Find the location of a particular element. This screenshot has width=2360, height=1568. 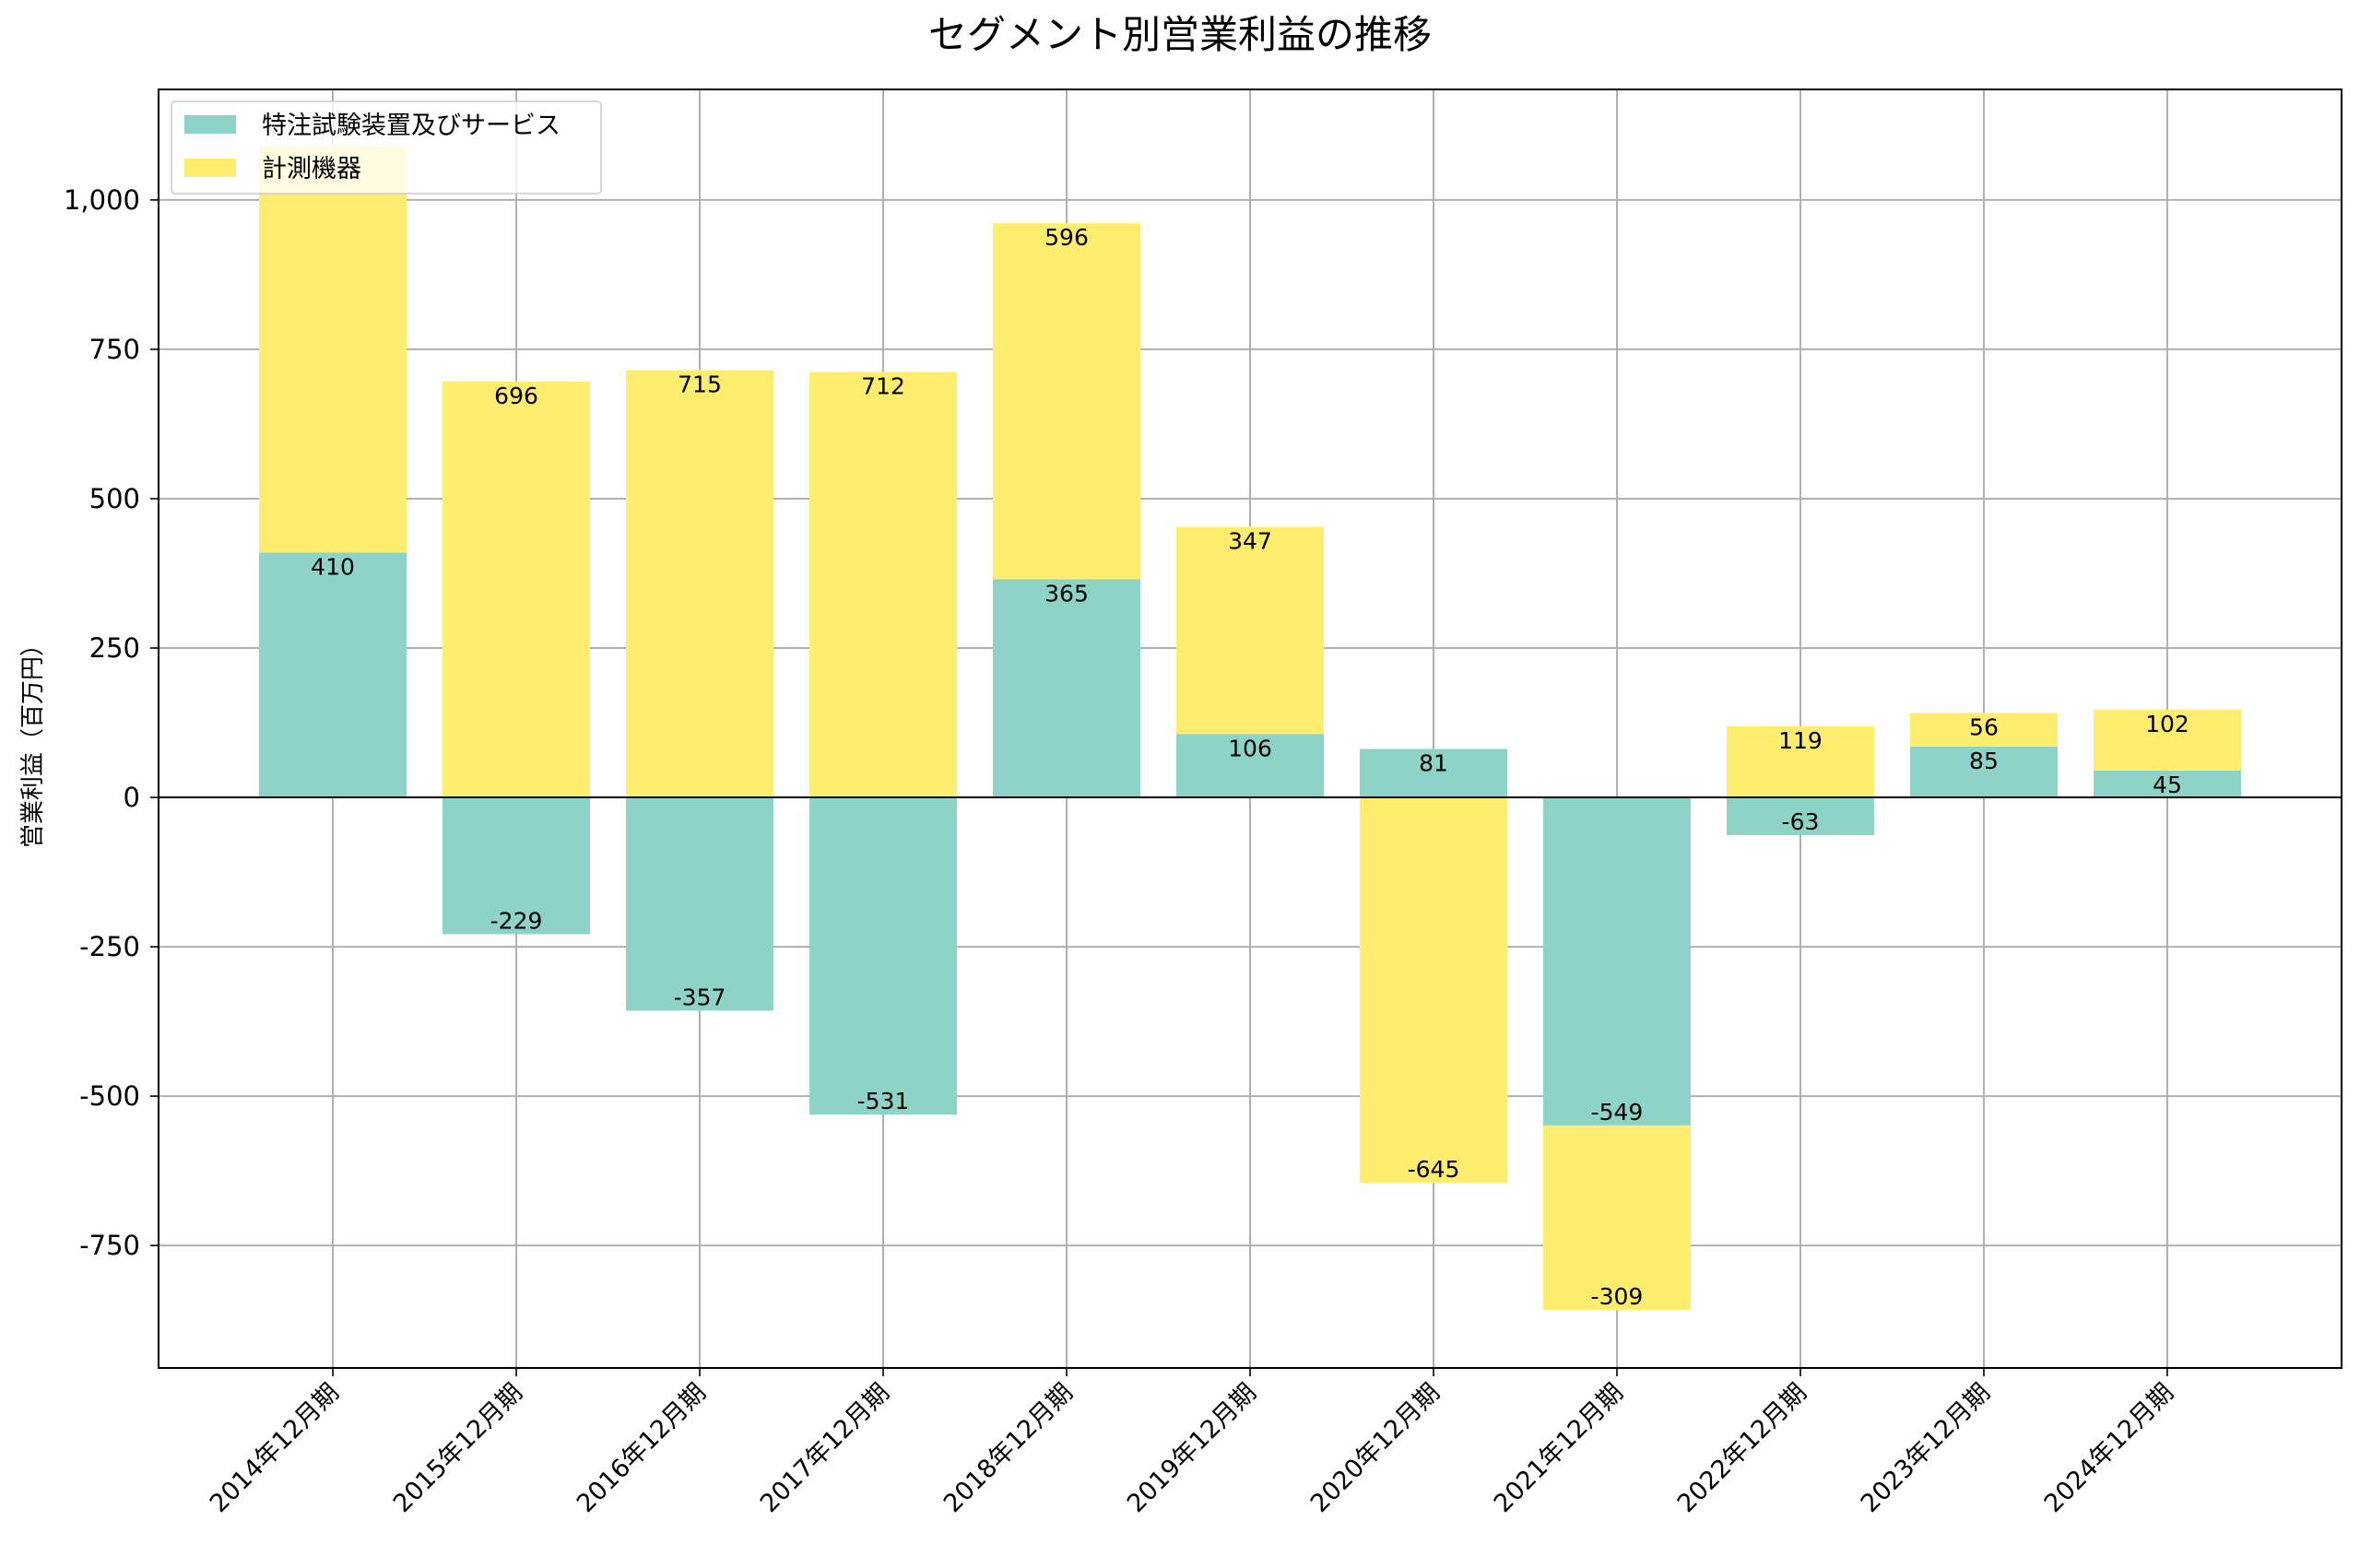

x-tick-label: 2015年12月期 is located at coordinates (458, 1448).